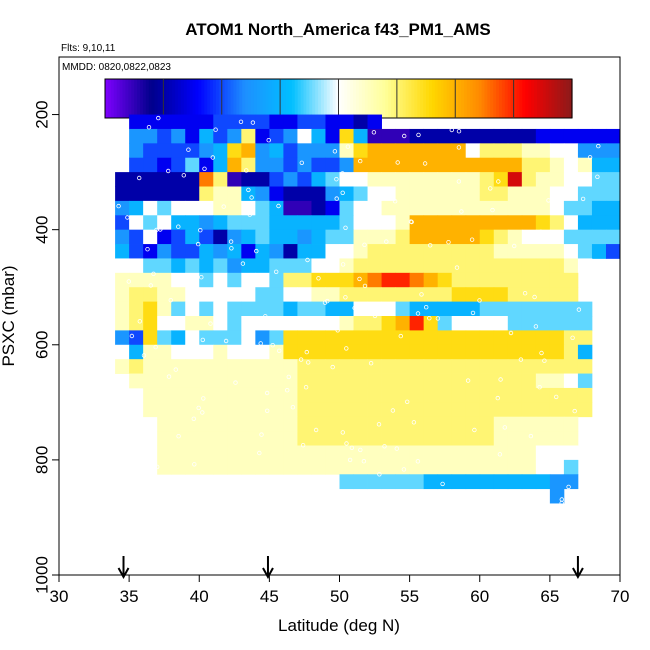  Describe the element at coordinates (129, 596) in the screenshot. I see `x-tick-label: 35` at that location.